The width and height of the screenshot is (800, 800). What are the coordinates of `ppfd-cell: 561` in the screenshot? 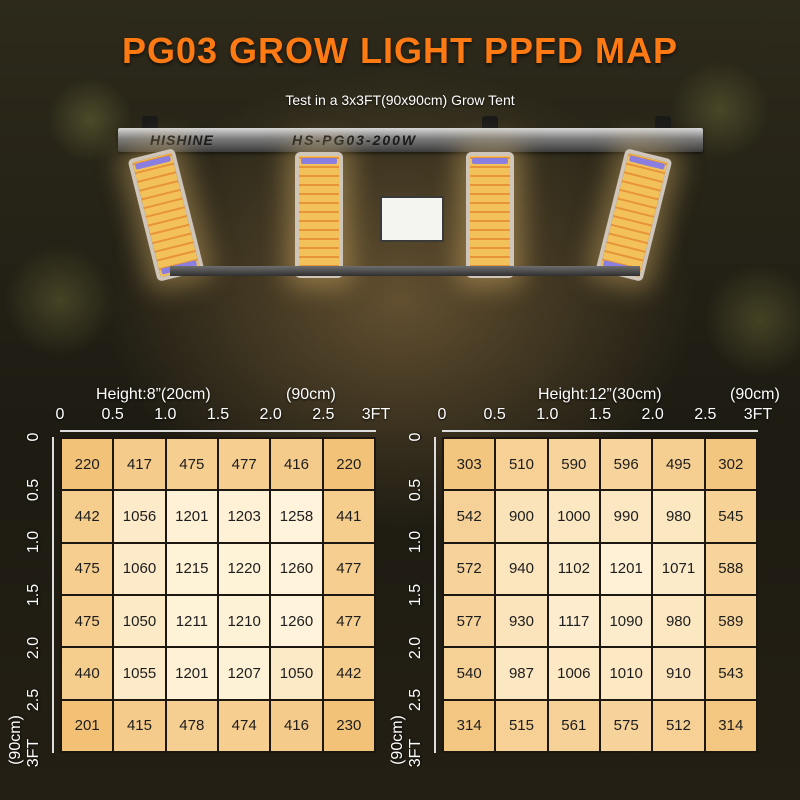 It's located at (573, 725).